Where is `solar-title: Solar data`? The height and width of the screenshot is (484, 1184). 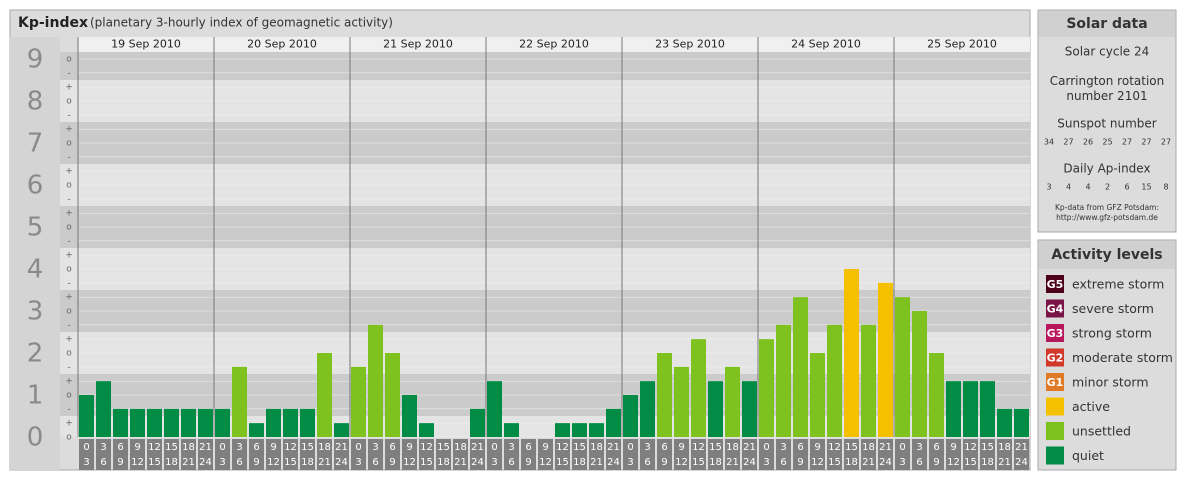
solar-title: Solar data is located at coordinates (1106, 24).